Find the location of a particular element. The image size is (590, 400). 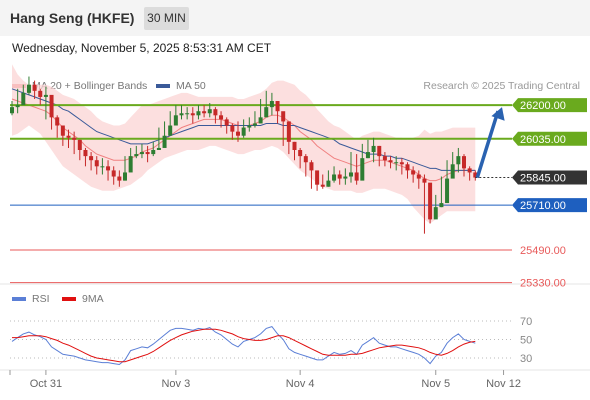

header-bar: Hang Seng (HKFE) 30 MIN is located at coordinates (295, 18).